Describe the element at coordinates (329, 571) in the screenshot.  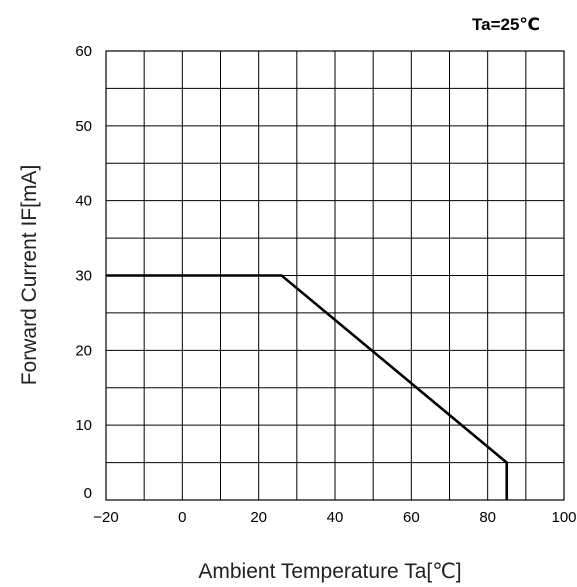
I see `x-axis-title: Ambient Temperature Ta[℃]` at that location.